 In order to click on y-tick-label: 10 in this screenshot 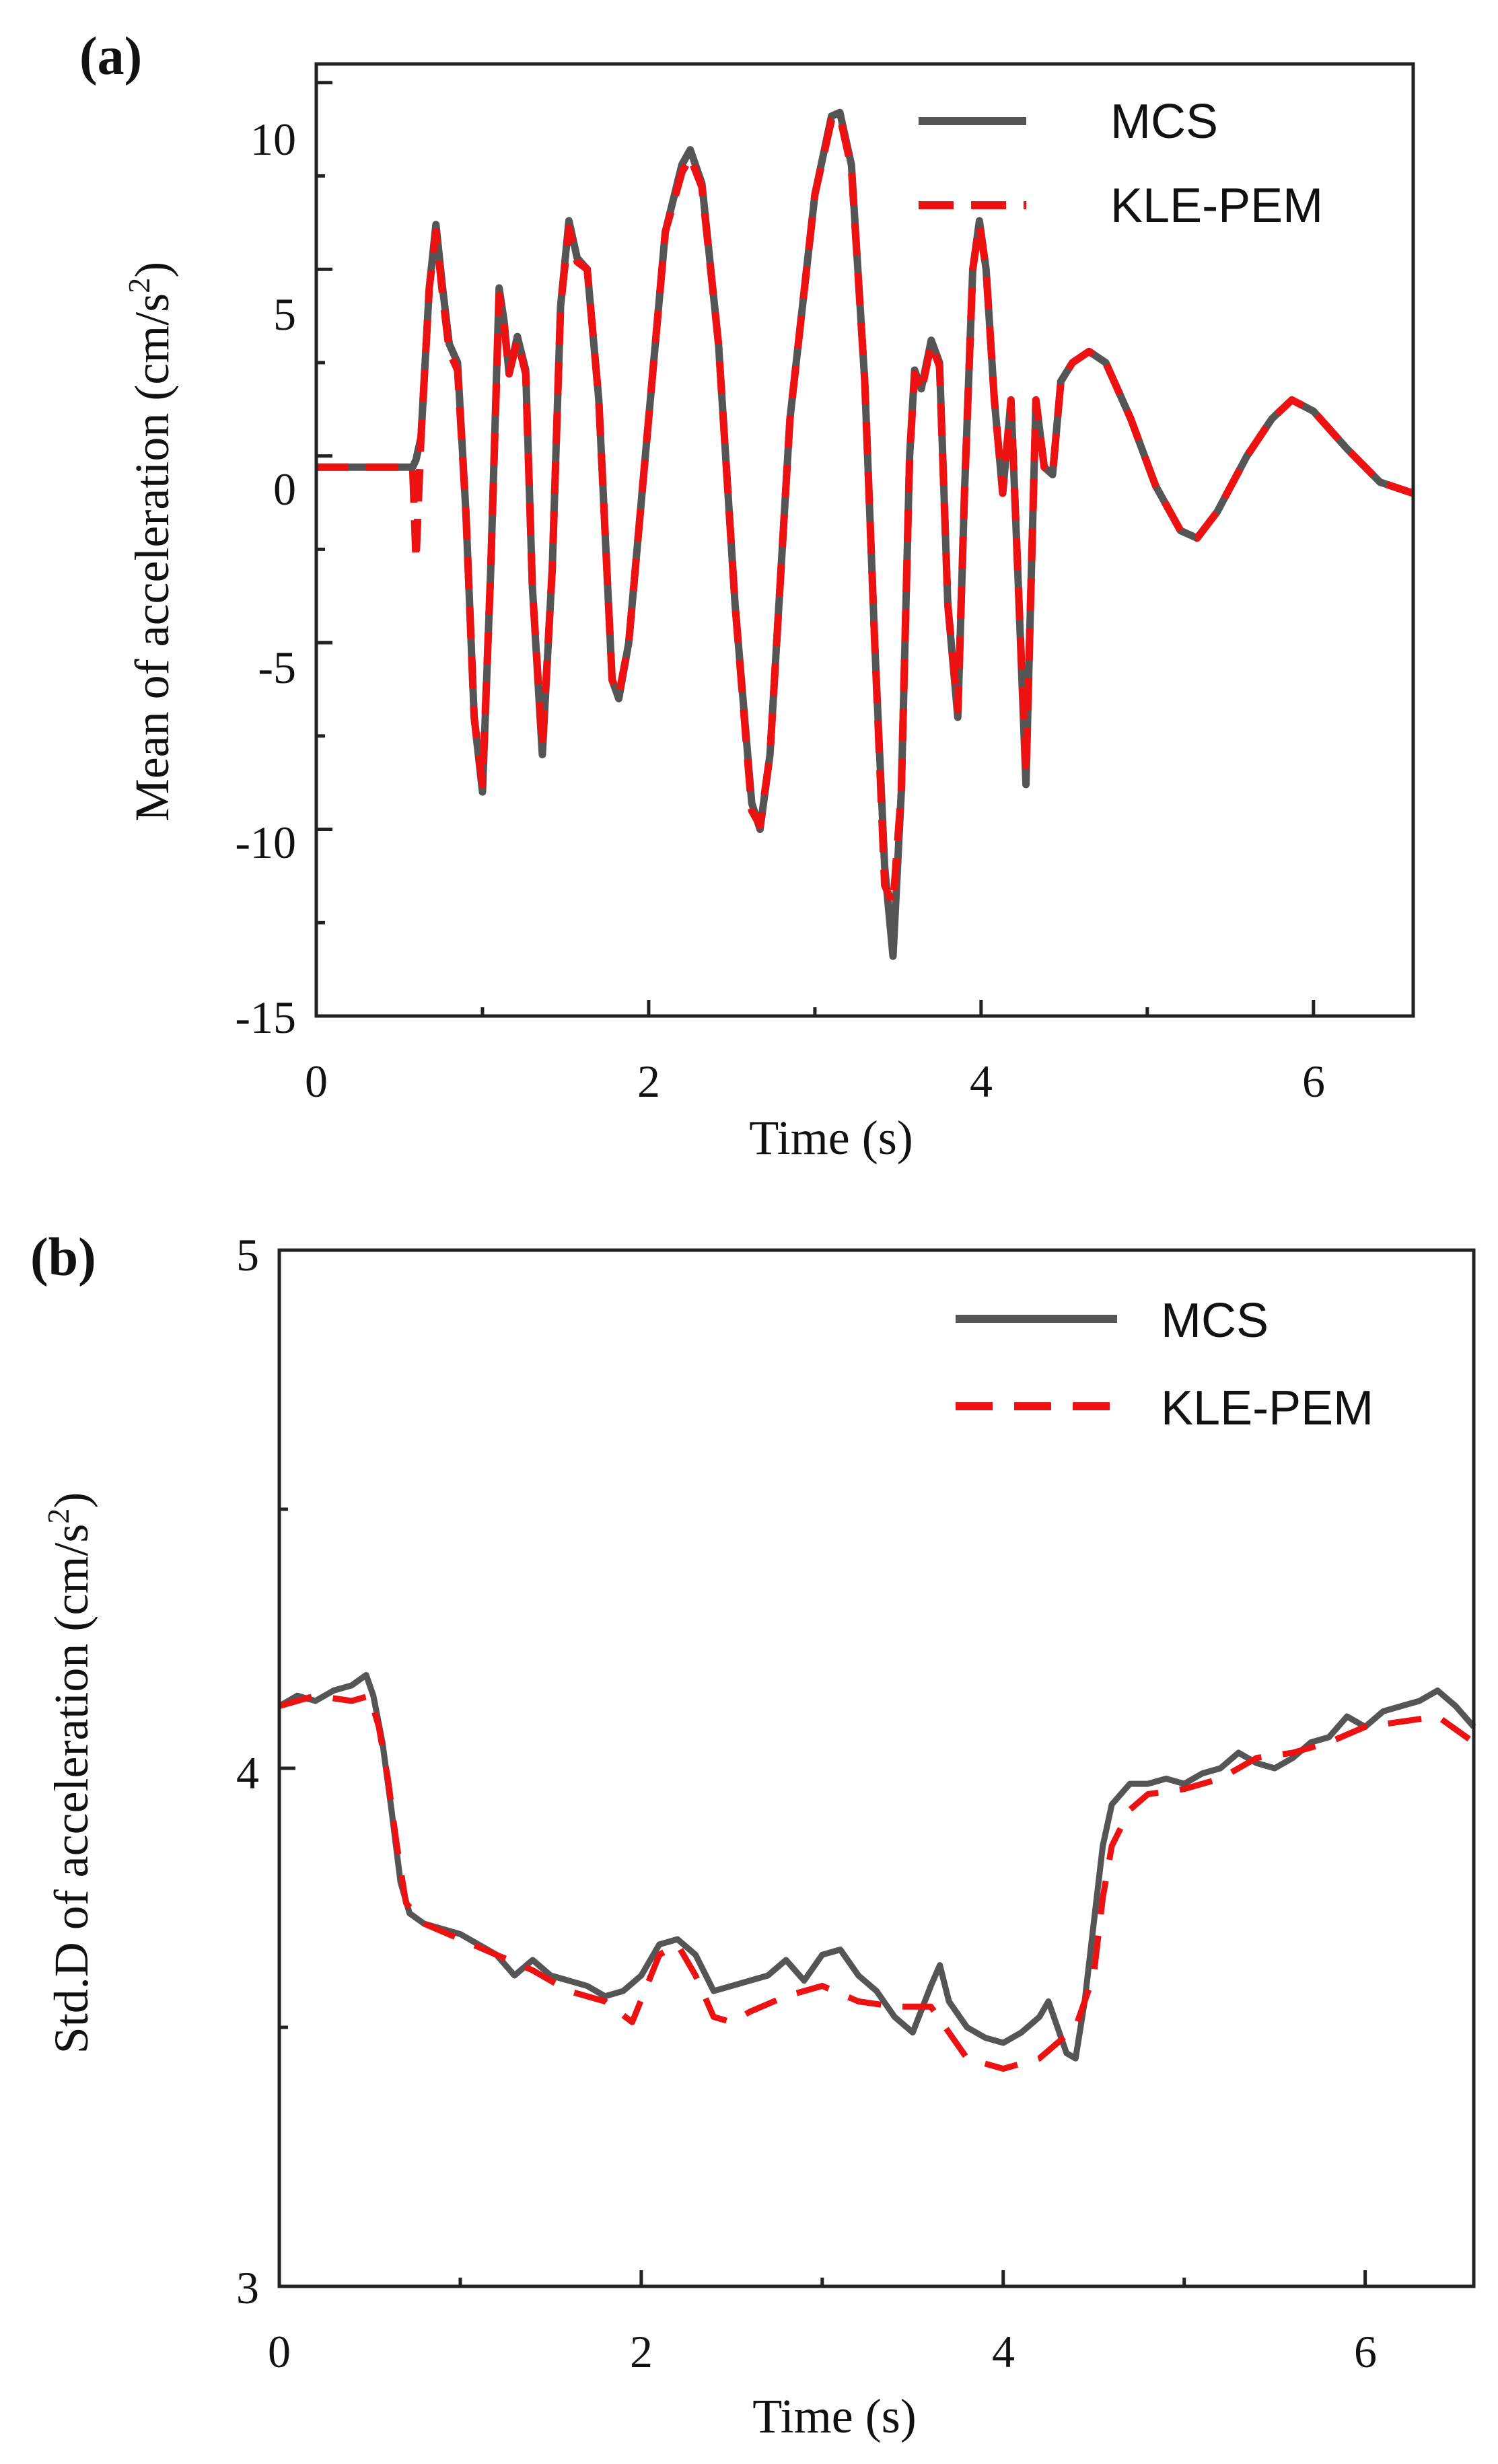, I will do `click(273, 139)`.